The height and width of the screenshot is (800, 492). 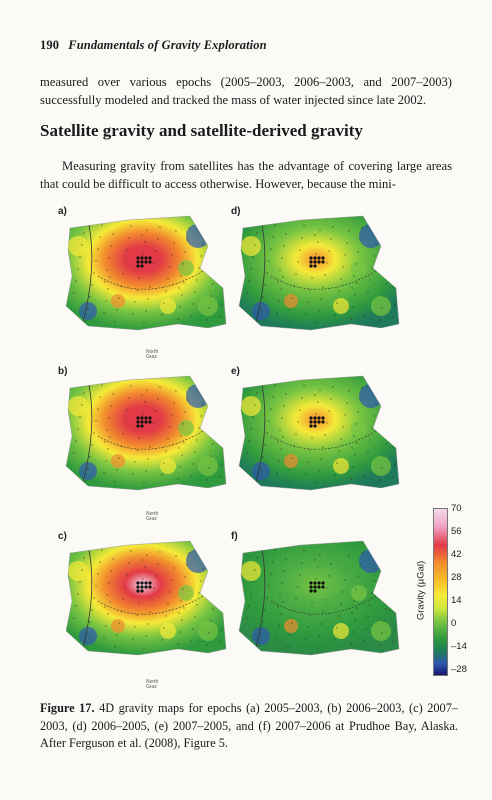 What do you see at coordinates (459, 669) in the screenshot?
I see `colorbar-tick: –28` at bounding box center [459, 669].